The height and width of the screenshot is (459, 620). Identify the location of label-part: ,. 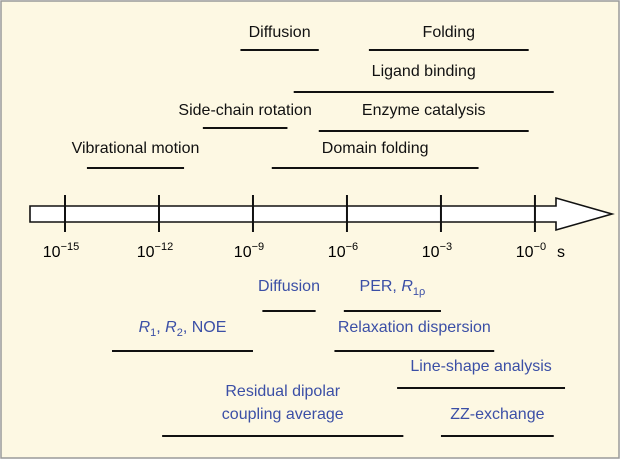
(160, 327).